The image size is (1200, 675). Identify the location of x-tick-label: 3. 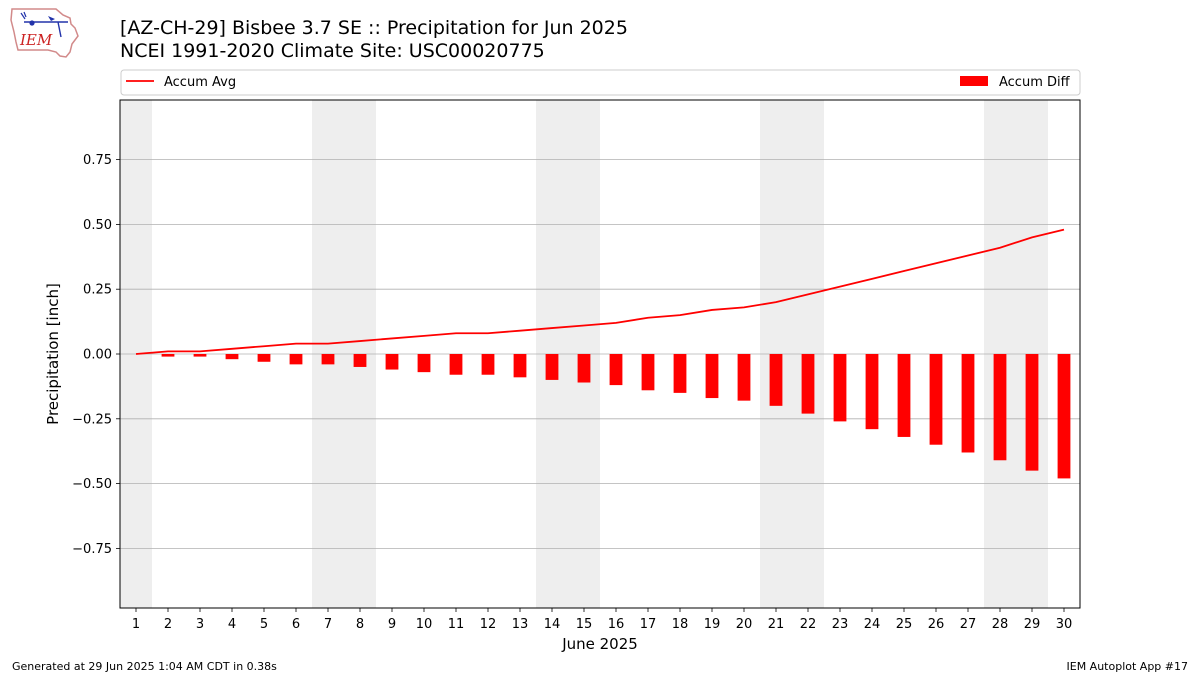
(200, 624).